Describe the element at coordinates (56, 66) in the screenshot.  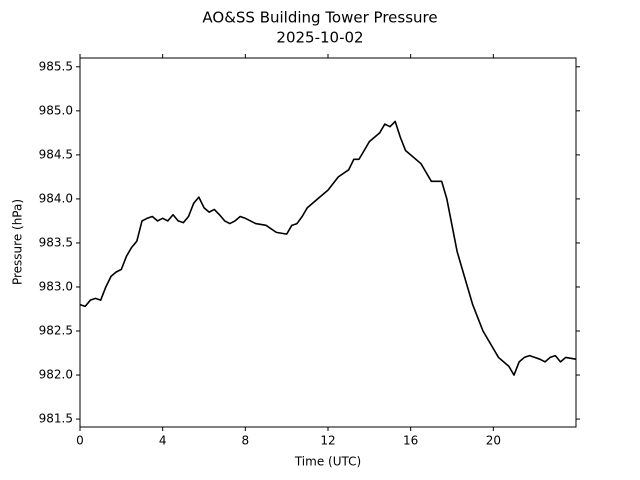
I see `y-tick-label: 985.5` at that location.